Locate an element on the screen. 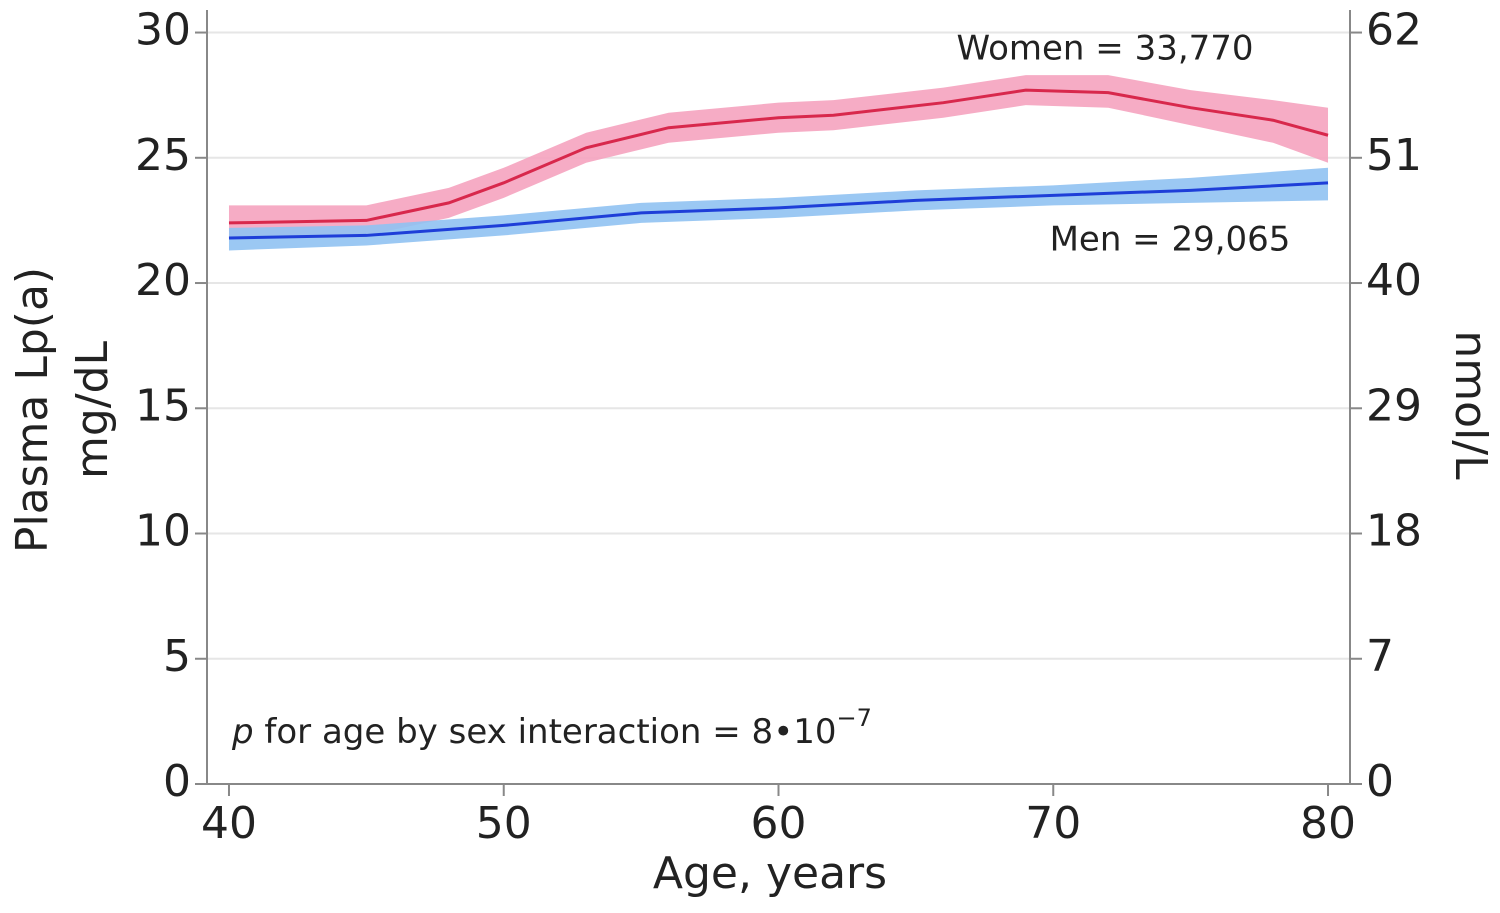 The height and width of the screenshot is (913, 1500). annotation: p for age by sex interaction = 8•10−7 is located at coordinates (551, 728).